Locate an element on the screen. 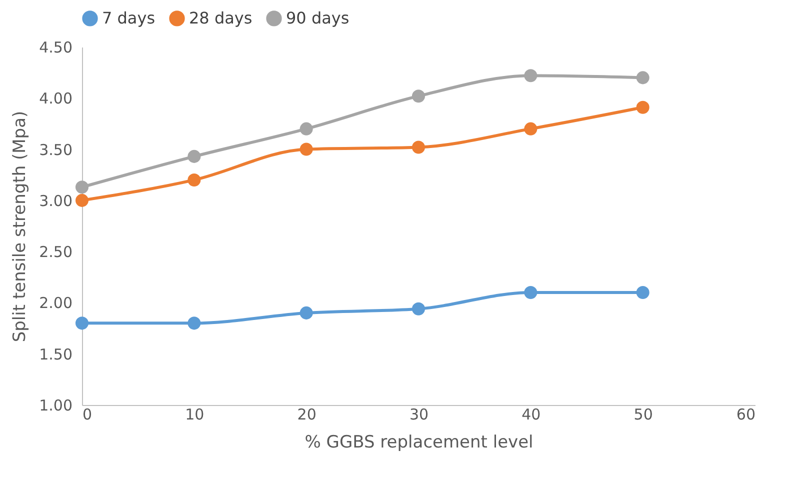 The height and width of the screenshot is (492, 794). y-tick-label: 3.50 is located at coordinates (55, 149).